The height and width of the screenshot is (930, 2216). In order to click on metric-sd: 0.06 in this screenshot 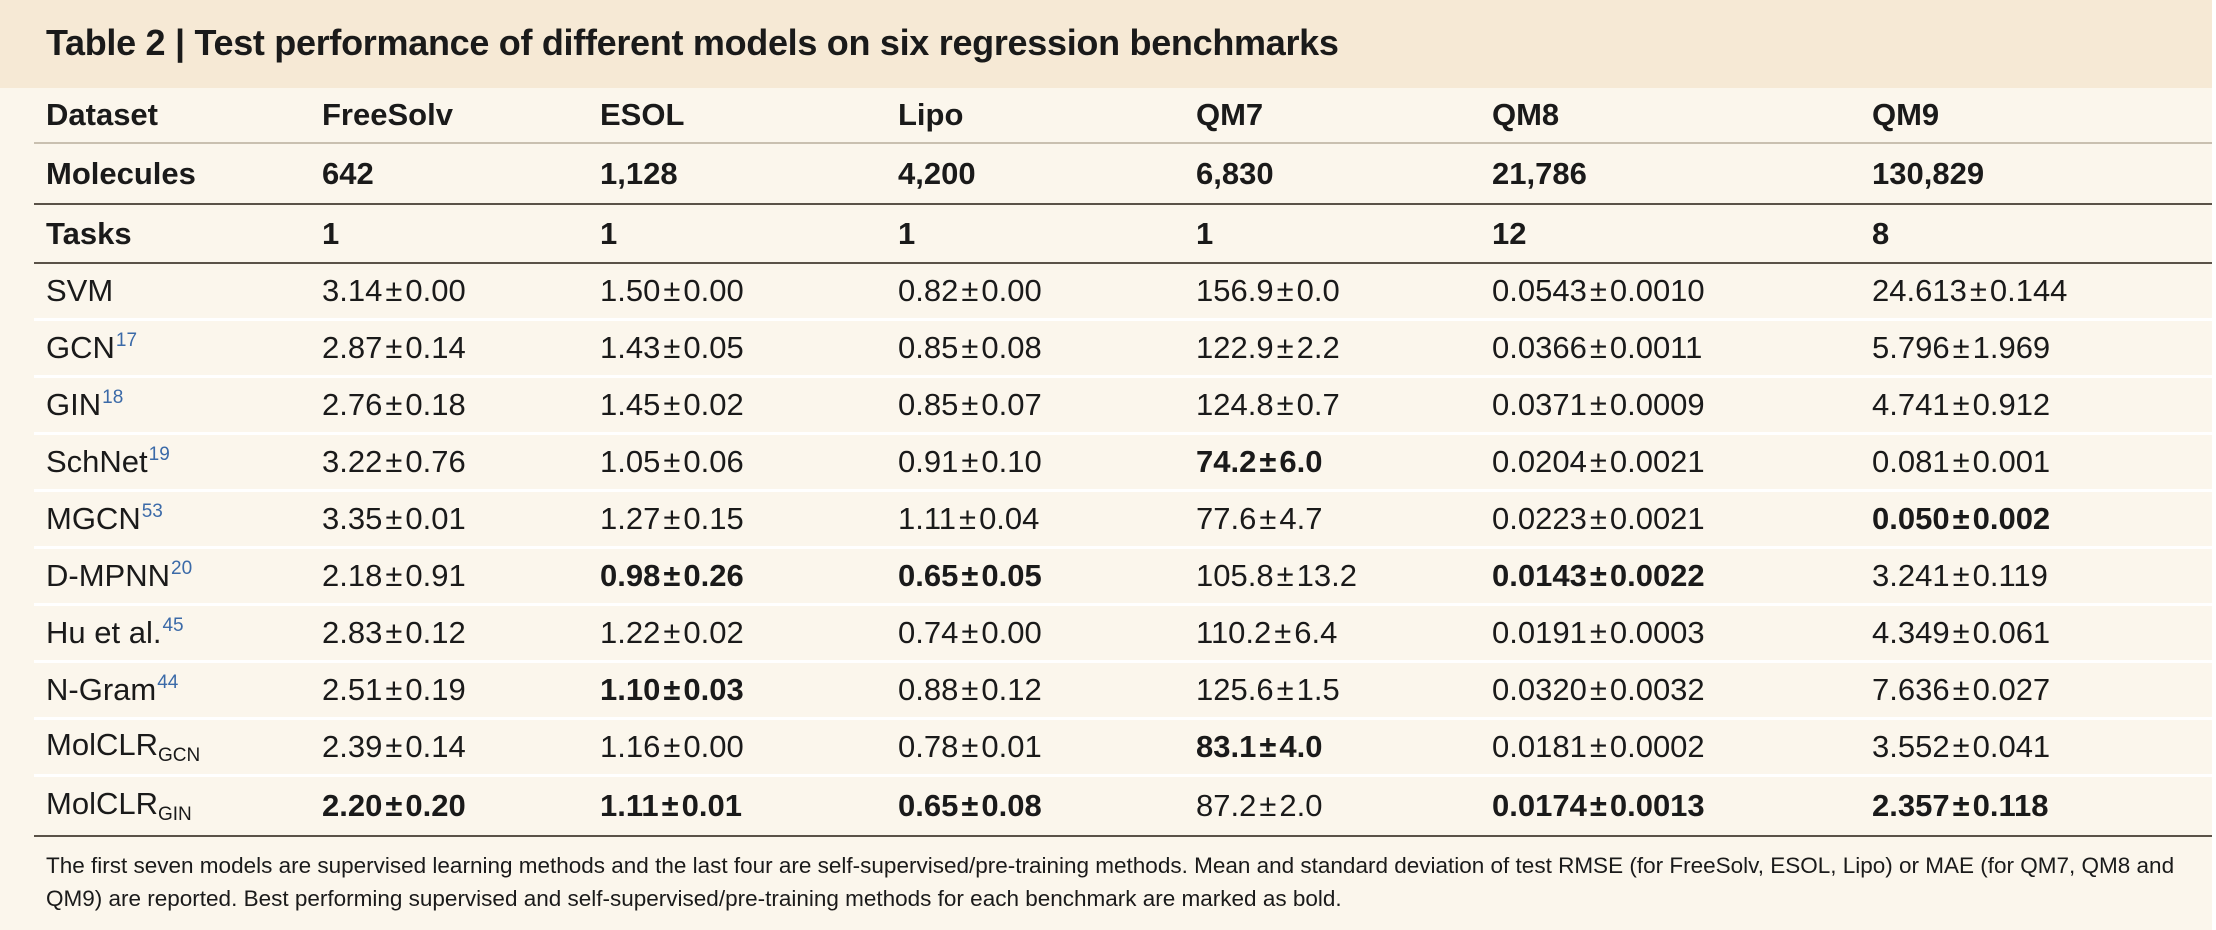, I will do `click(713, 461)`.